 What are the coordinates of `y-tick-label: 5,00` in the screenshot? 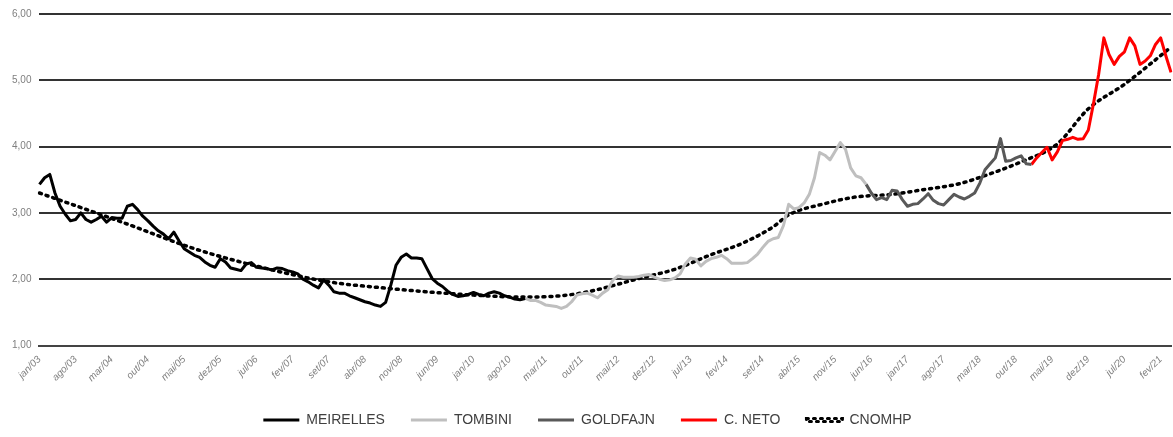 It's located at (21, 80).